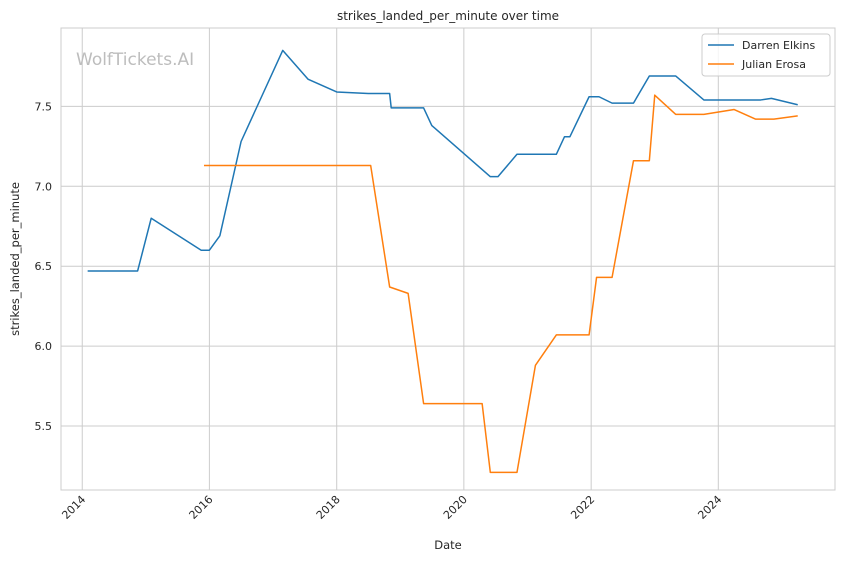 The image size is (844, 561). I want to click on y-ticks: 5.5 6.0 6.5 7.0 7.5, so click(44, 266).